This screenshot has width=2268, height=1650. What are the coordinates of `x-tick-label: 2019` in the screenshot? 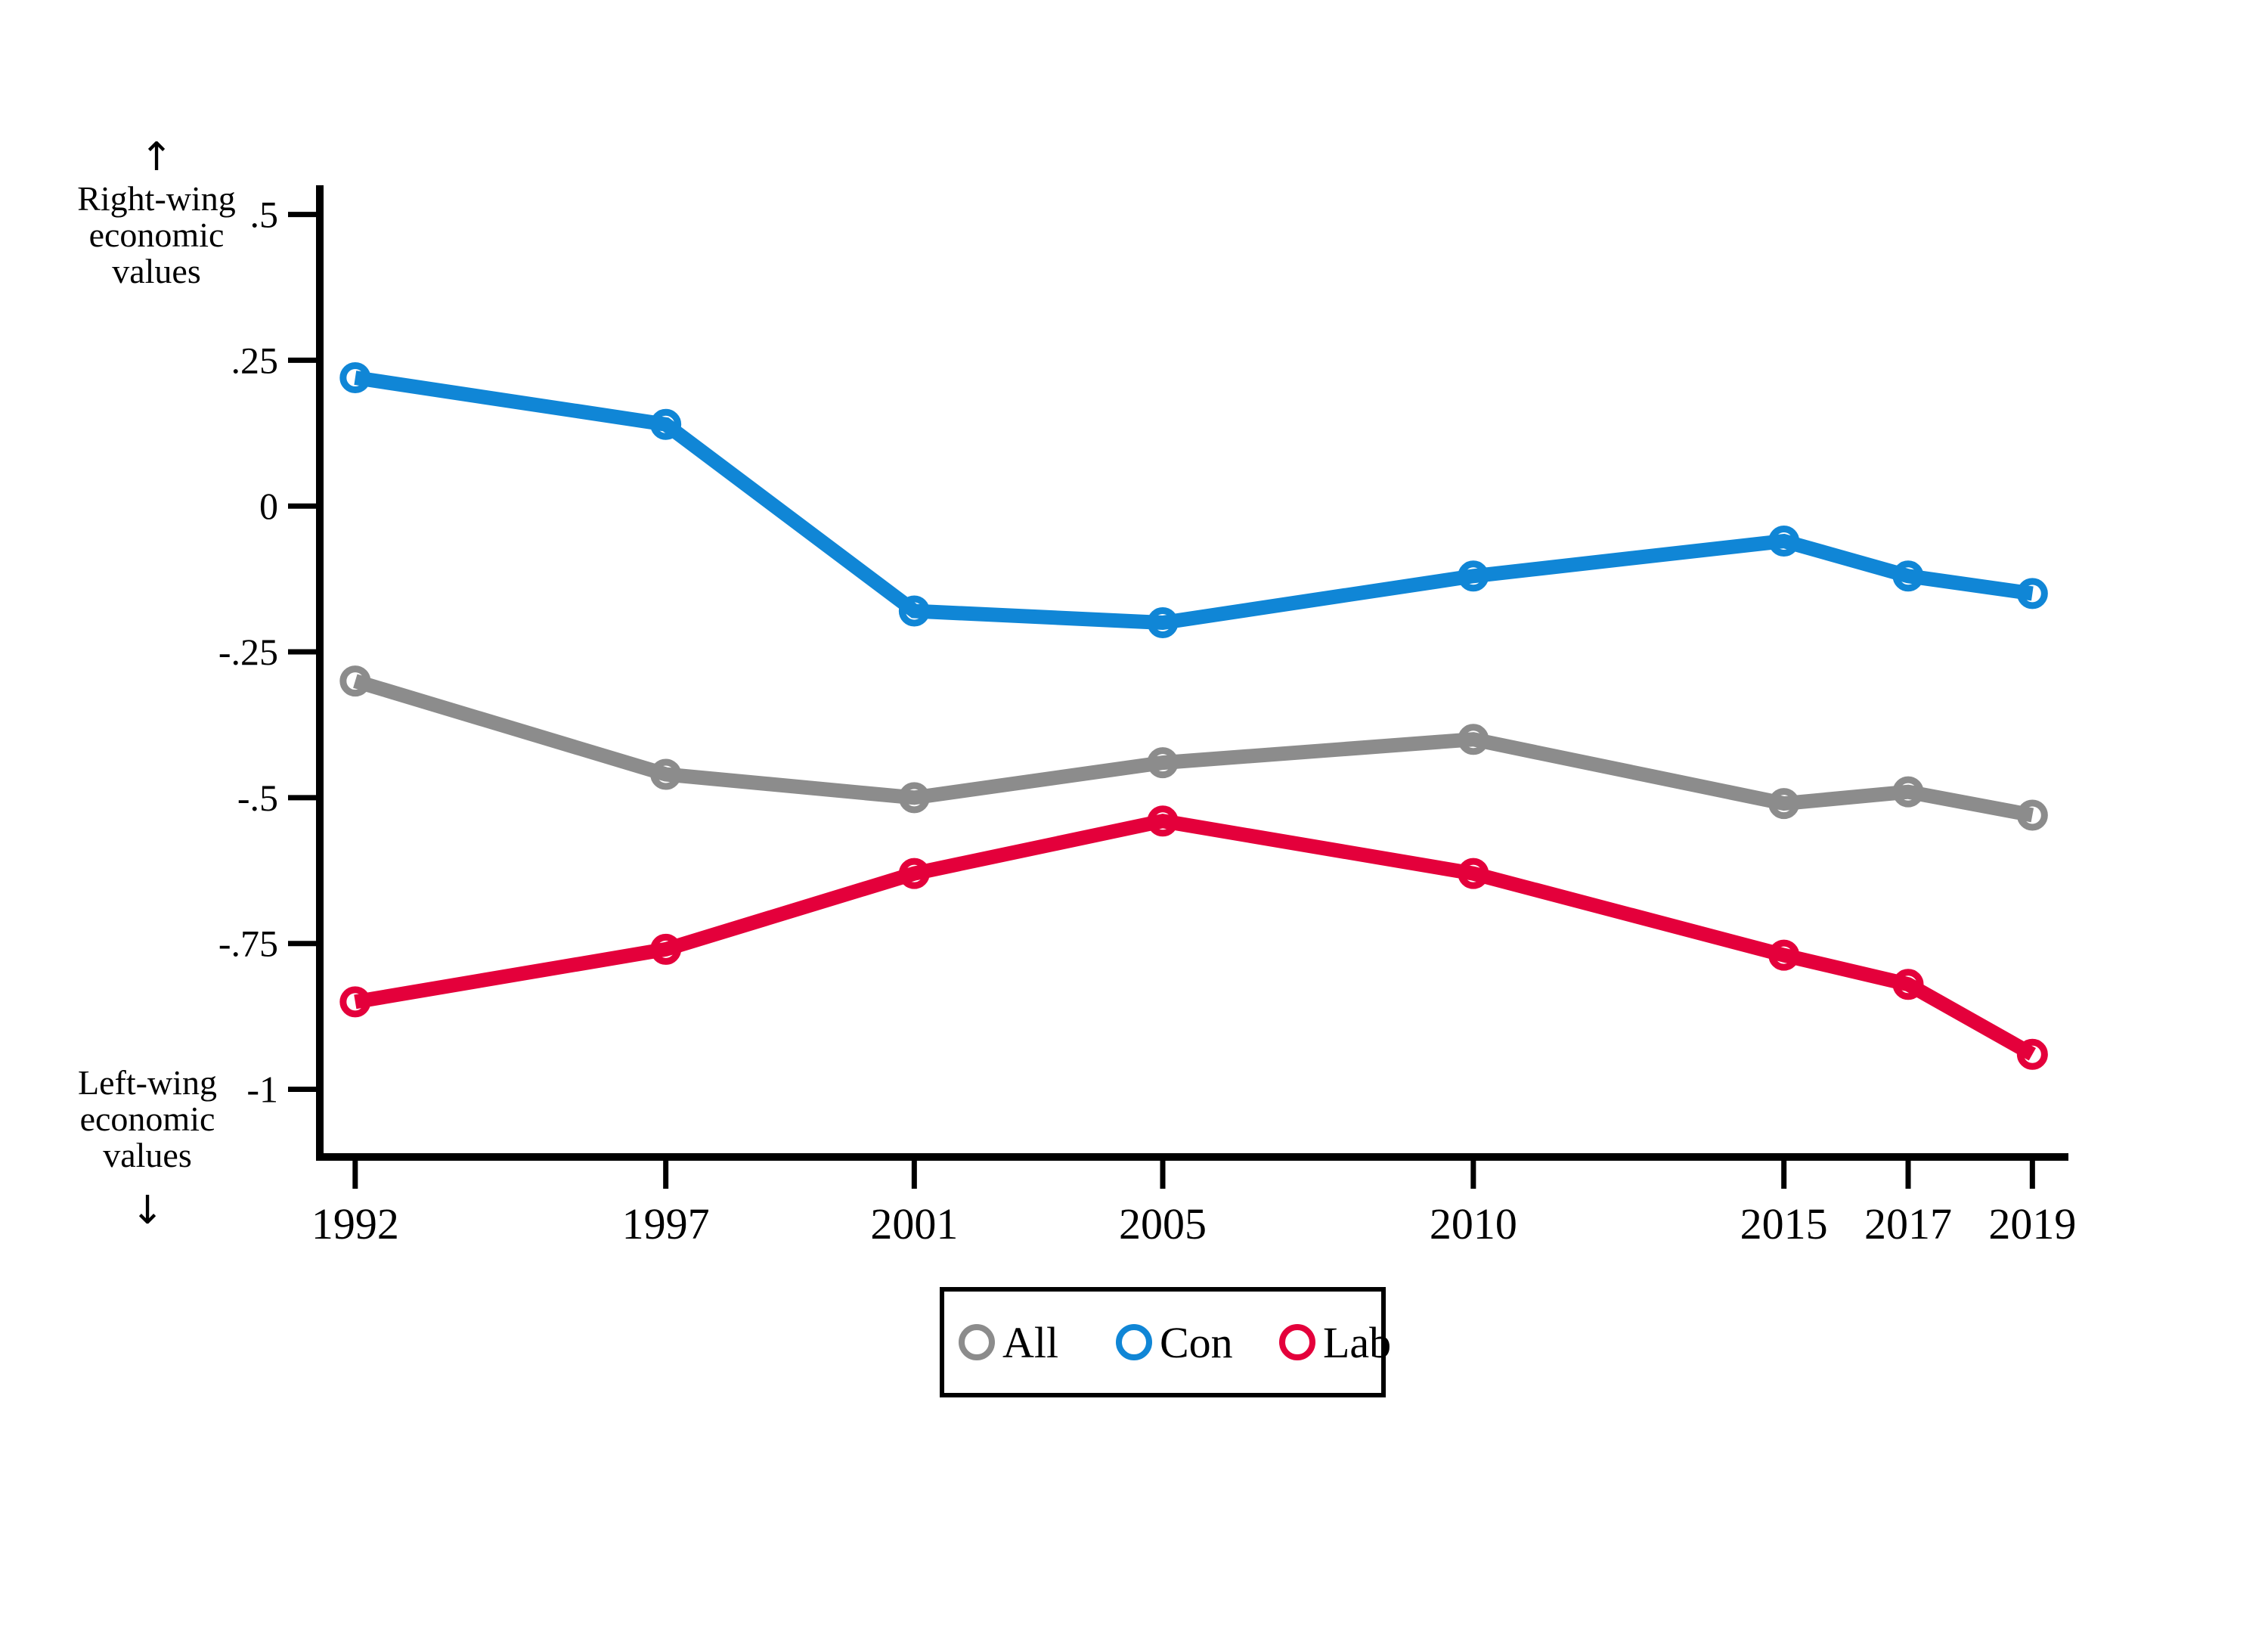 It's located at (2032, 1223).